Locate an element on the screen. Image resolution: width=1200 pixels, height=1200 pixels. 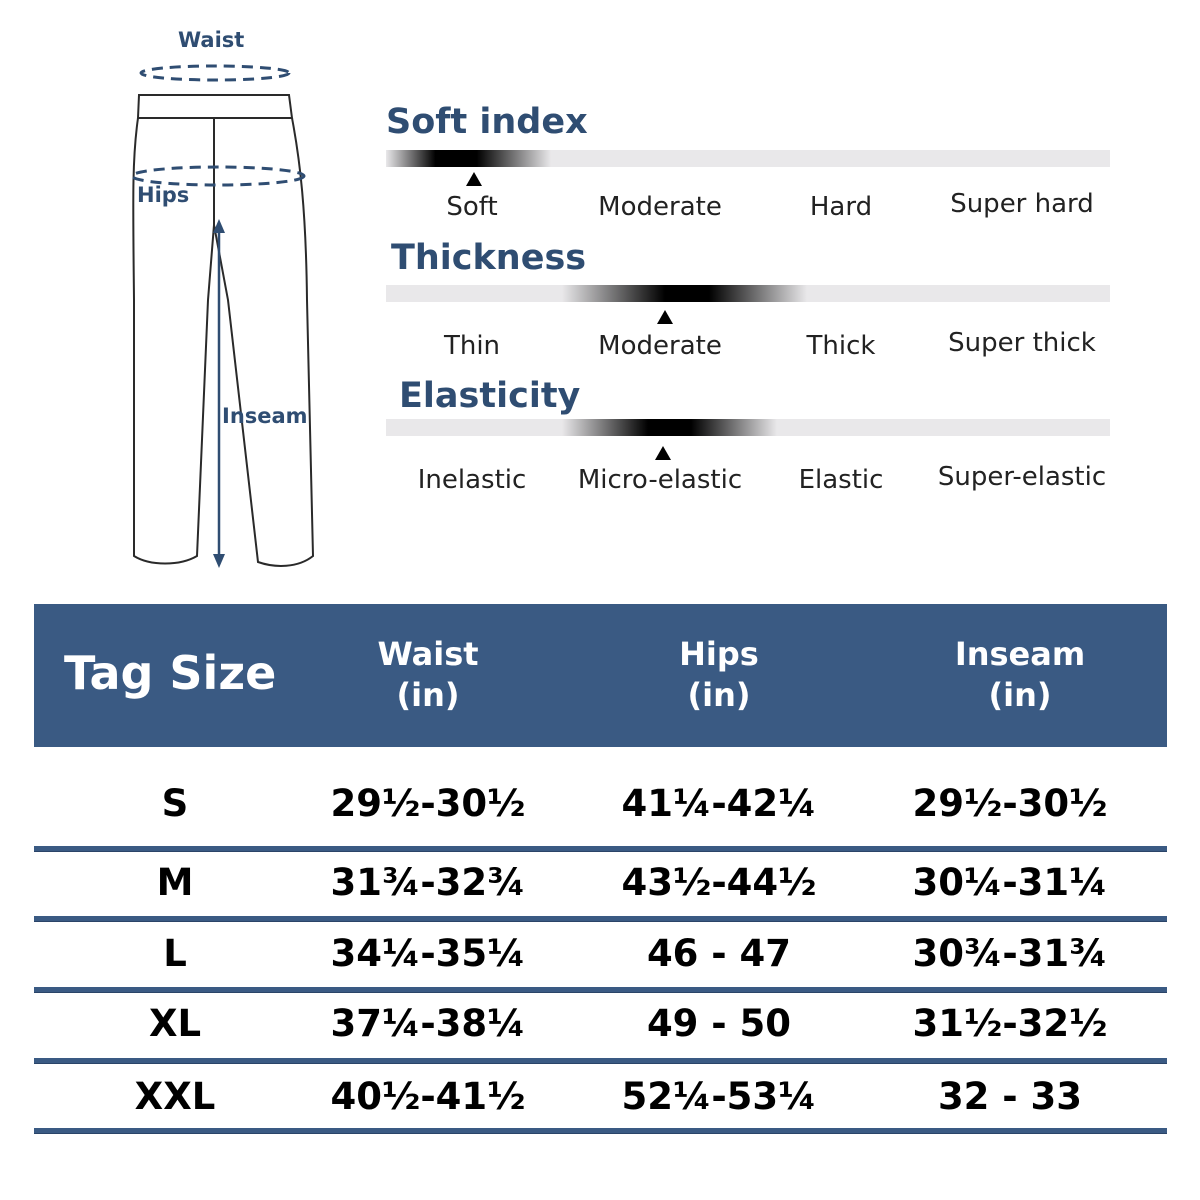
cell-inseam: 31½-32½ is located at coordinates (1010, 1023).